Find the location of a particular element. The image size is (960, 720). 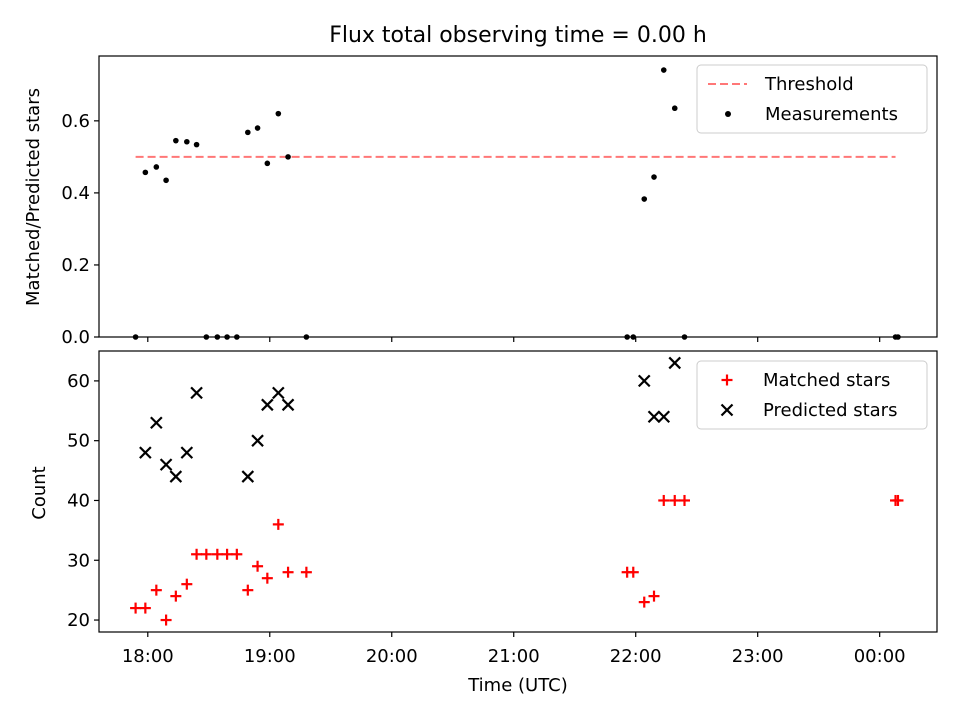

ratio-x-ticks is located at coordinates (514, 339).